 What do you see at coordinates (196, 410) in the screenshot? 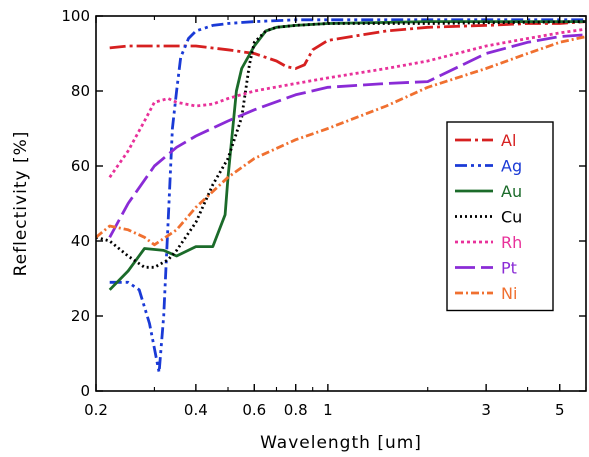
I see `x-tick-label-0.4: 0.4` at bounding box center [196, 410].